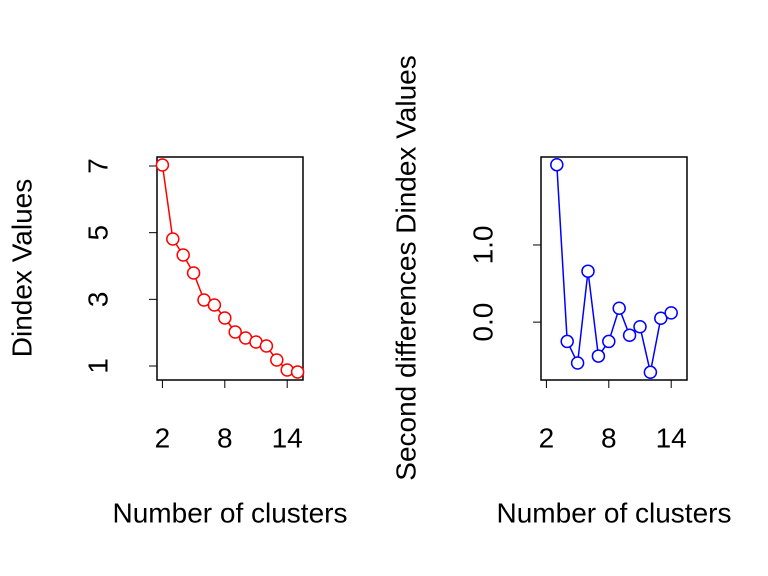 The width and height of the screenshot is (768, 576). I want to click on y-tick-label: 7, so click(97, 166).